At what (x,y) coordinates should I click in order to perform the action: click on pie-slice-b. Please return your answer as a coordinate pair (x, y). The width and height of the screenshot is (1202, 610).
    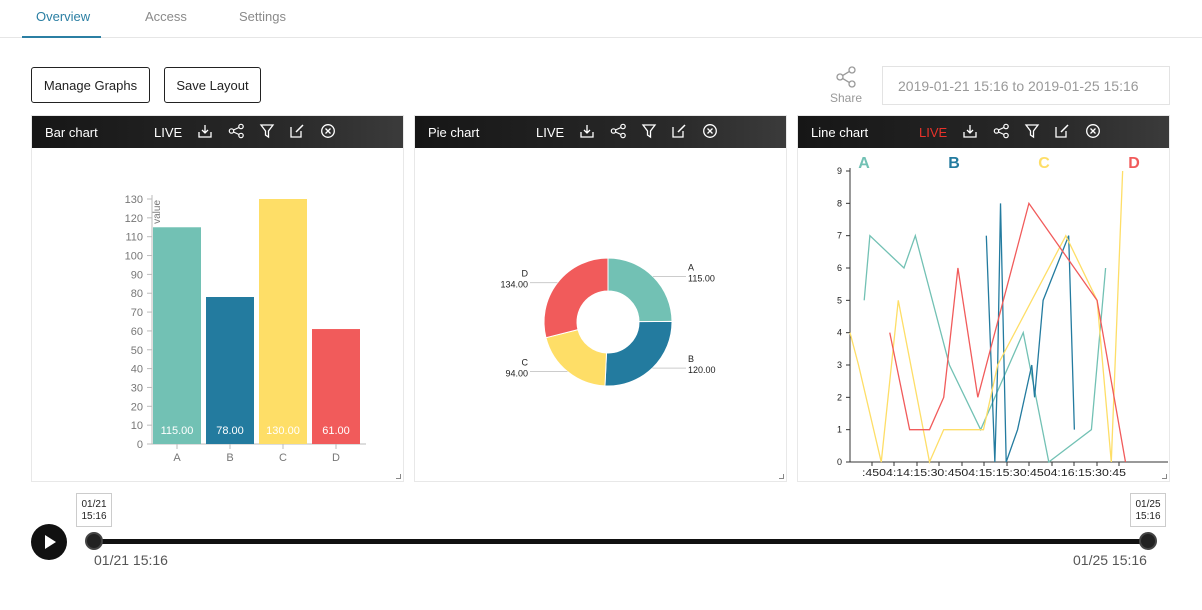
    Looking at the image, I should click on (638, 353).